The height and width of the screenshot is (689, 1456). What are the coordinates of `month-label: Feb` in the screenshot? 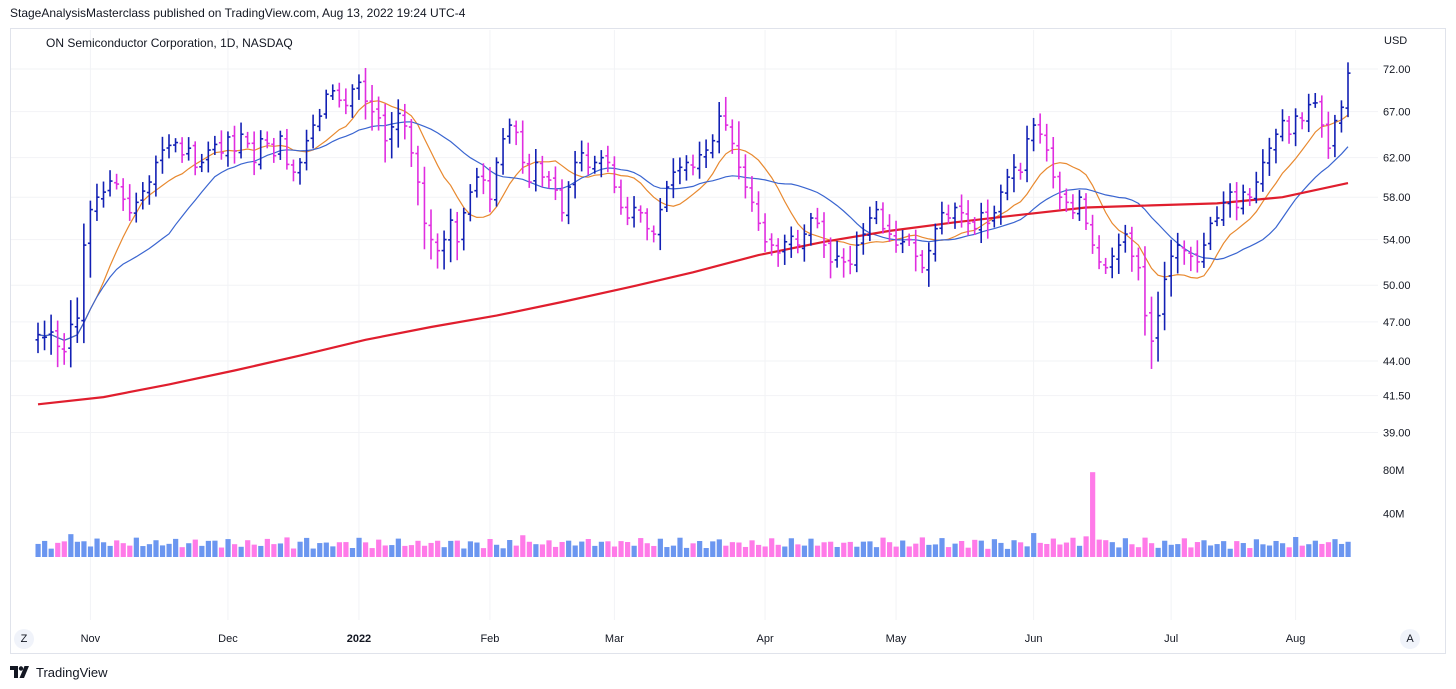 It's located at (489, 639).